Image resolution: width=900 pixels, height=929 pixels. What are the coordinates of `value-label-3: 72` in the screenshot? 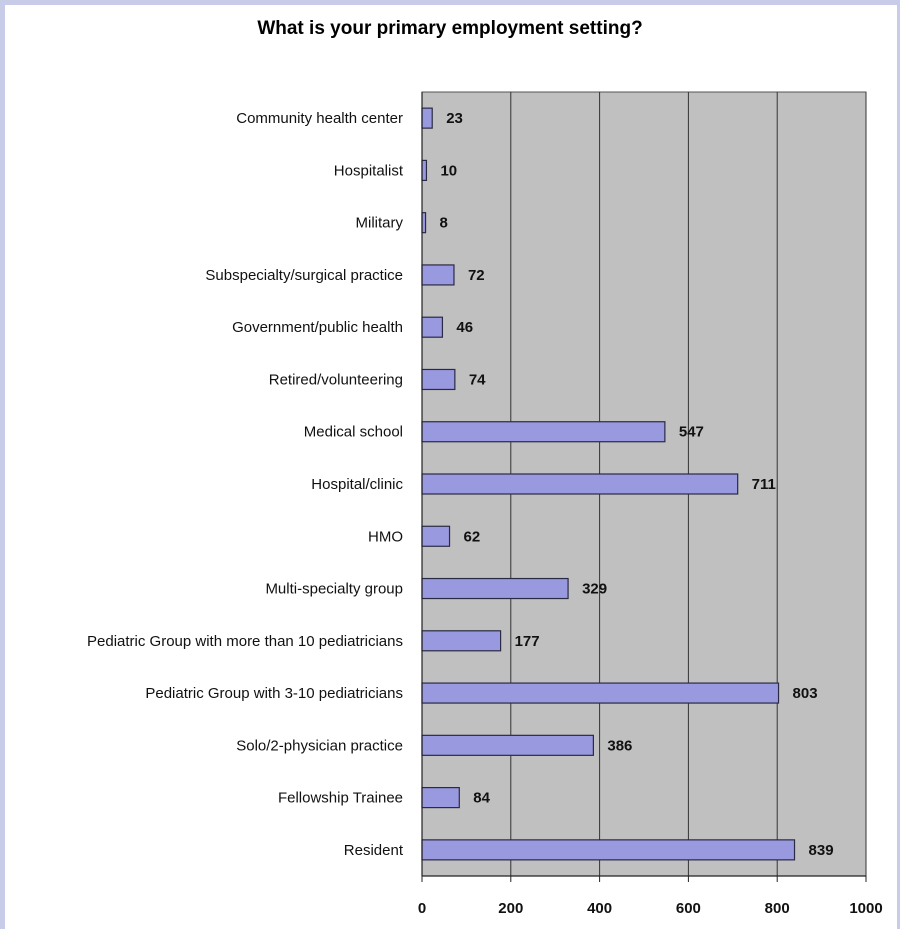 It's located at (476, 275).